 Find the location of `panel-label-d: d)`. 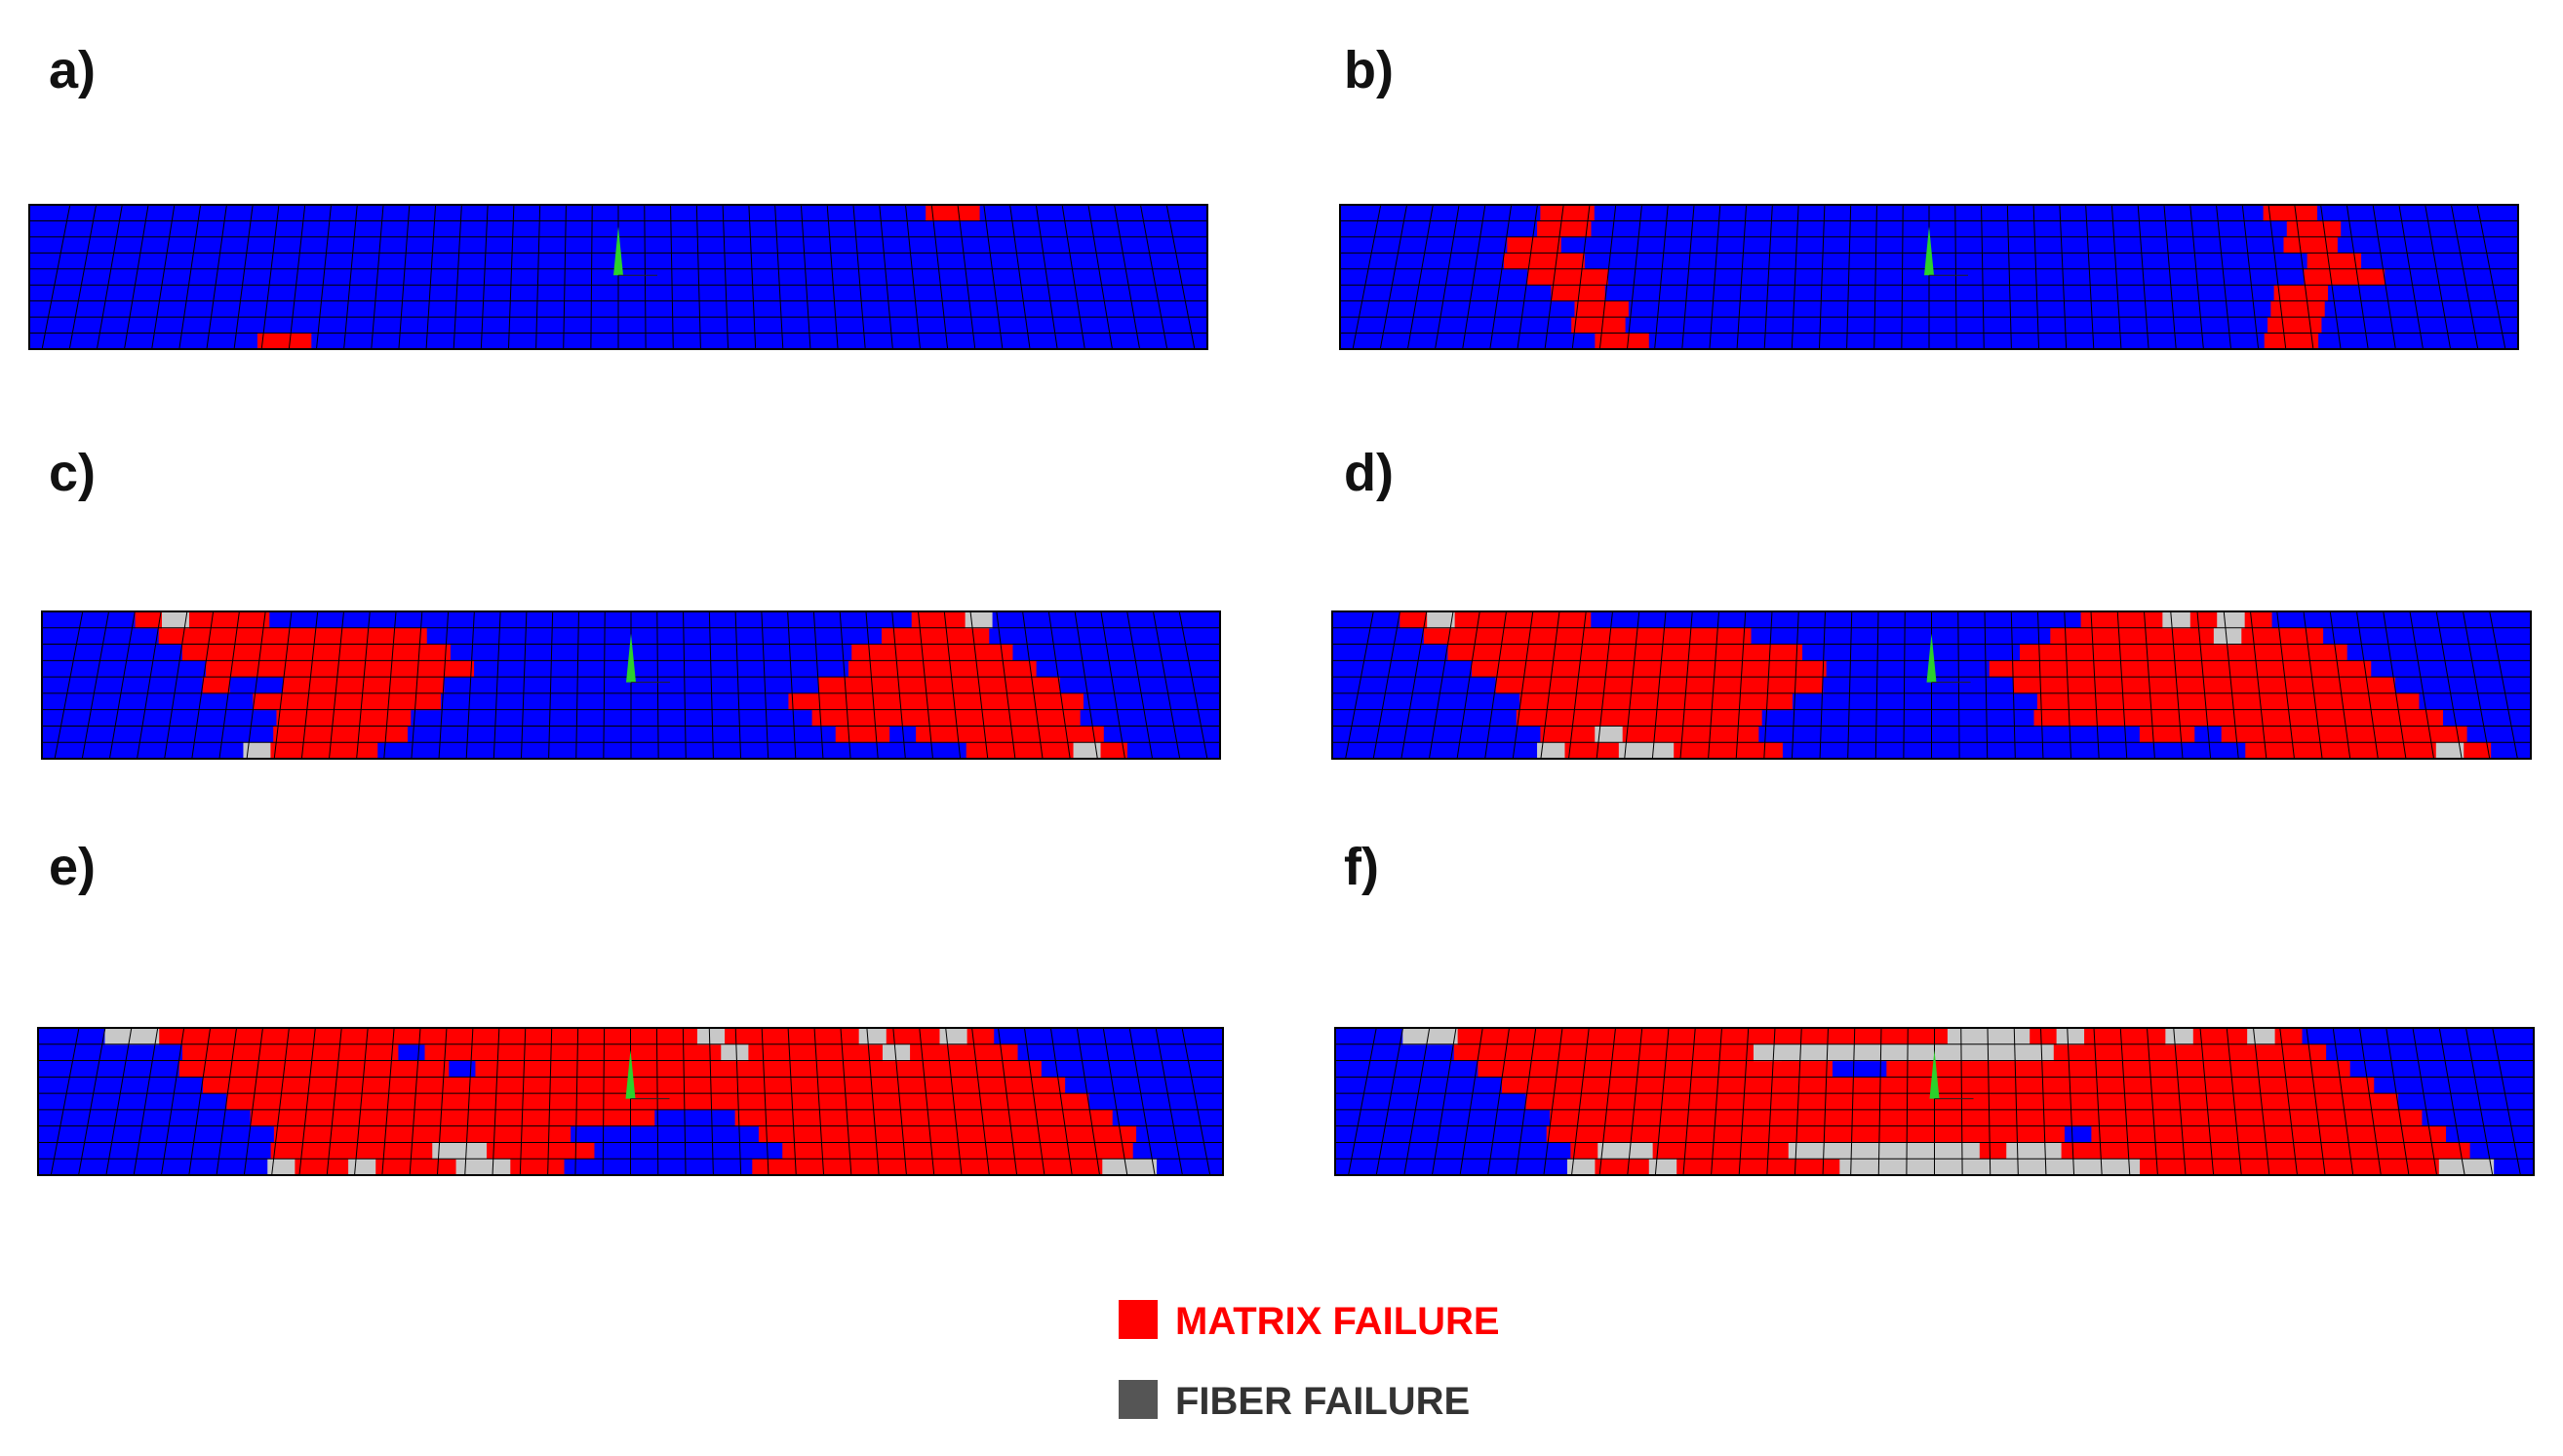

panel-label-d: d) is located at coordinates (1369, 473).